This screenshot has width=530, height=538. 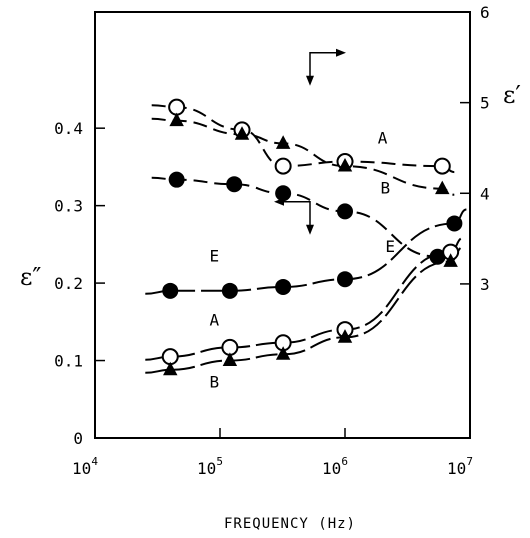 What do you see at coordinates (85, 466) in the screenshot?
I see `x-tick-label: 10⁴` at bounding box center [85, 466].